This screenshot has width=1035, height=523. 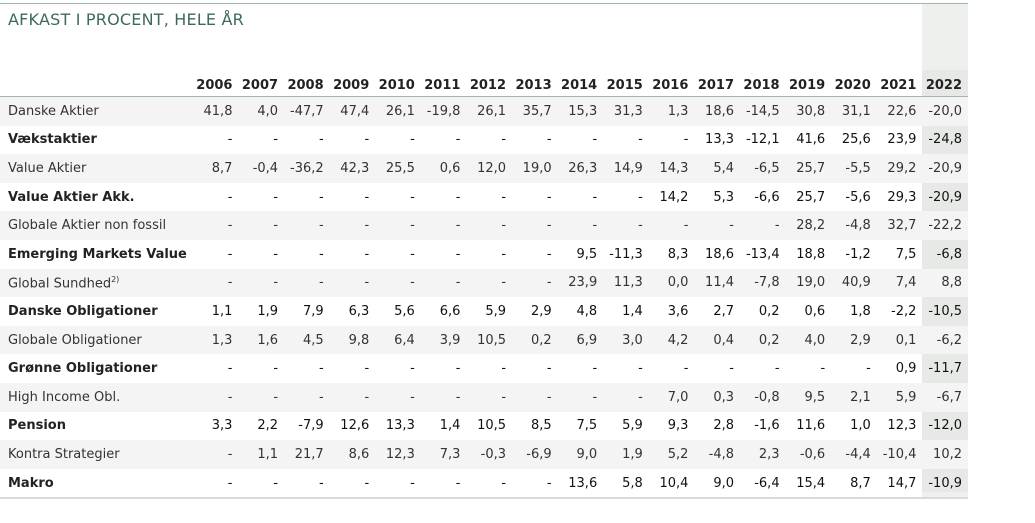 I want to click on table-title: AFKAST I PROCENT, HELE ÅR, so click(x=126, y=19).